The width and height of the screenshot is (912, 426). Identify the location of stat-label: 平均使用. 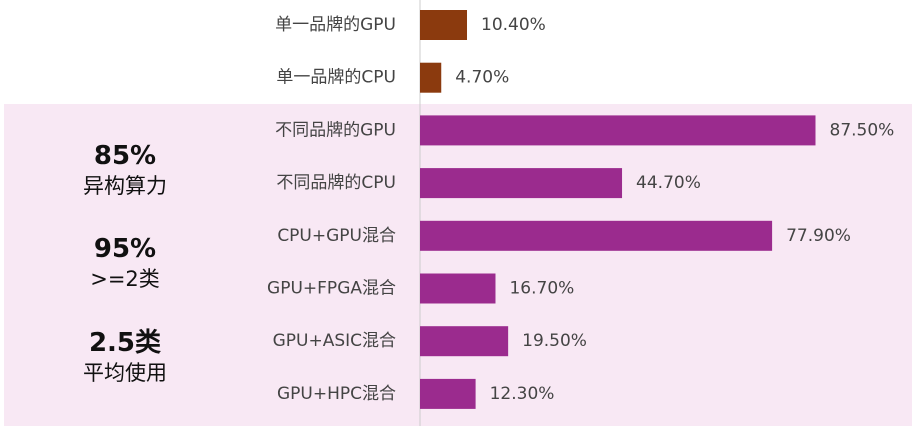
(125, 373).